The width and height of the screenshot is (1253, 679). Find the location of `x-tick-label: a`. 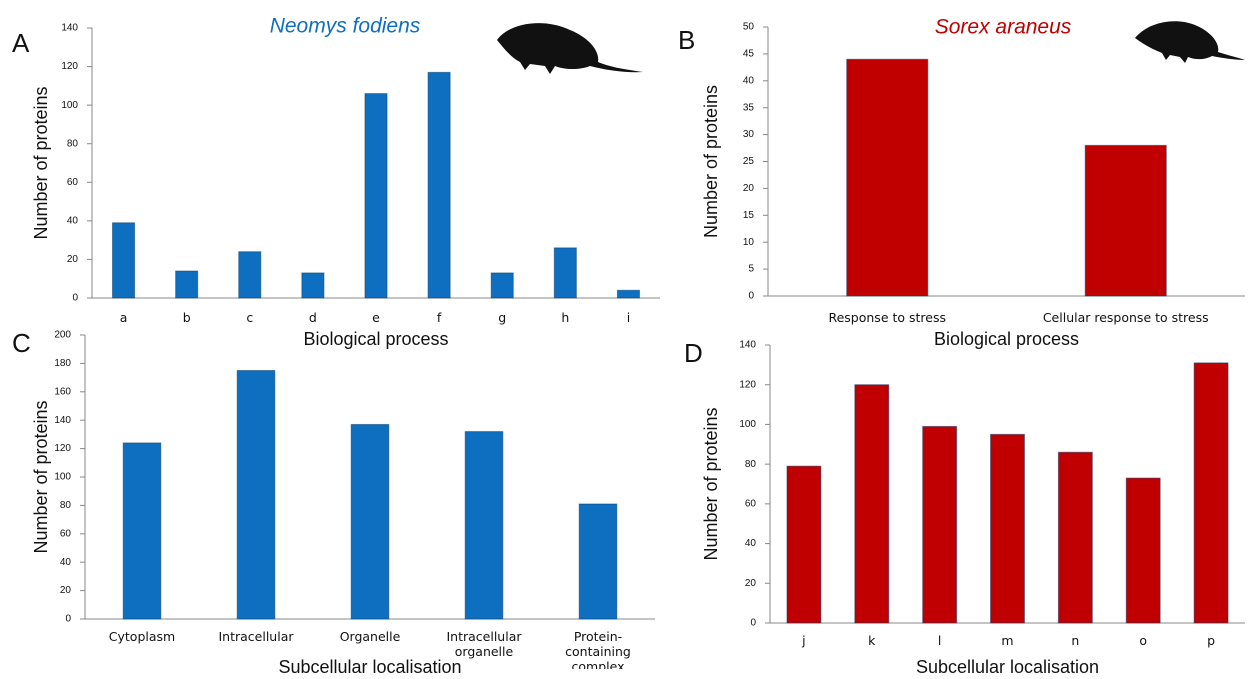

x-tick-label: a is located at coordinates (123, 317).